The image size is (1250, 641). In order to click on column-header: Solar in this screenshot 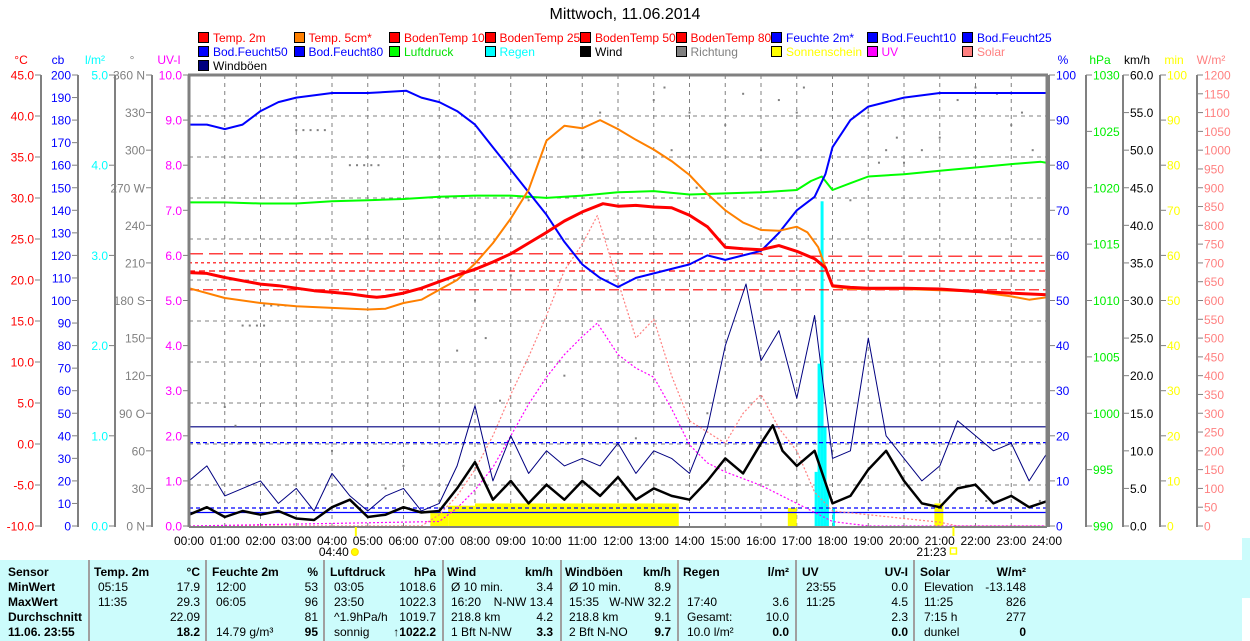, I will do `click(935, 572)`.